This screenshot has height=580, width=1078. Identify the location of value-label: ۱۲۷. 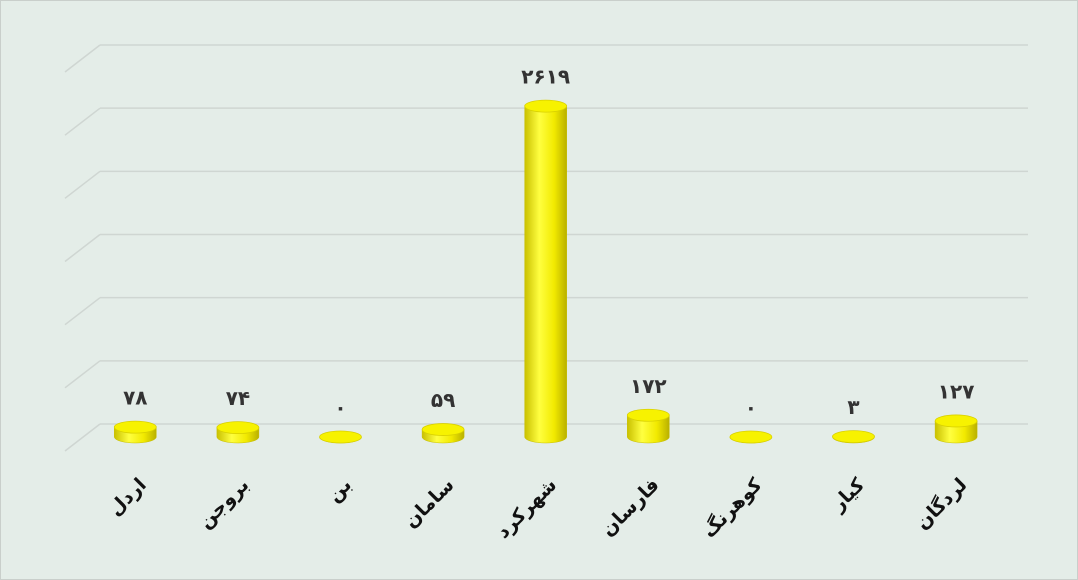
(956, 391).